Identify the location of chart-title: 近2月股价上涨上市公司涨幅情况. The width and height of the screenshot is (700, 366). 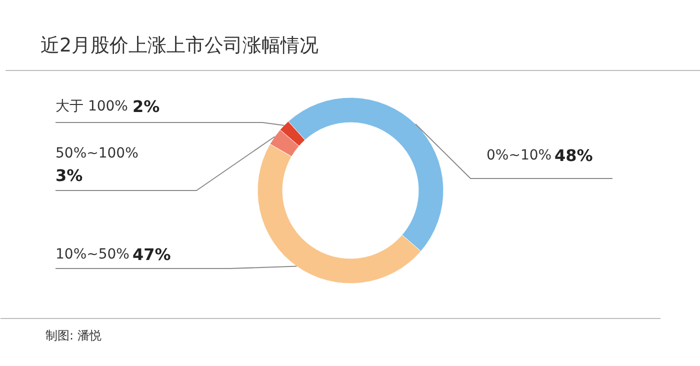
(179, 45).